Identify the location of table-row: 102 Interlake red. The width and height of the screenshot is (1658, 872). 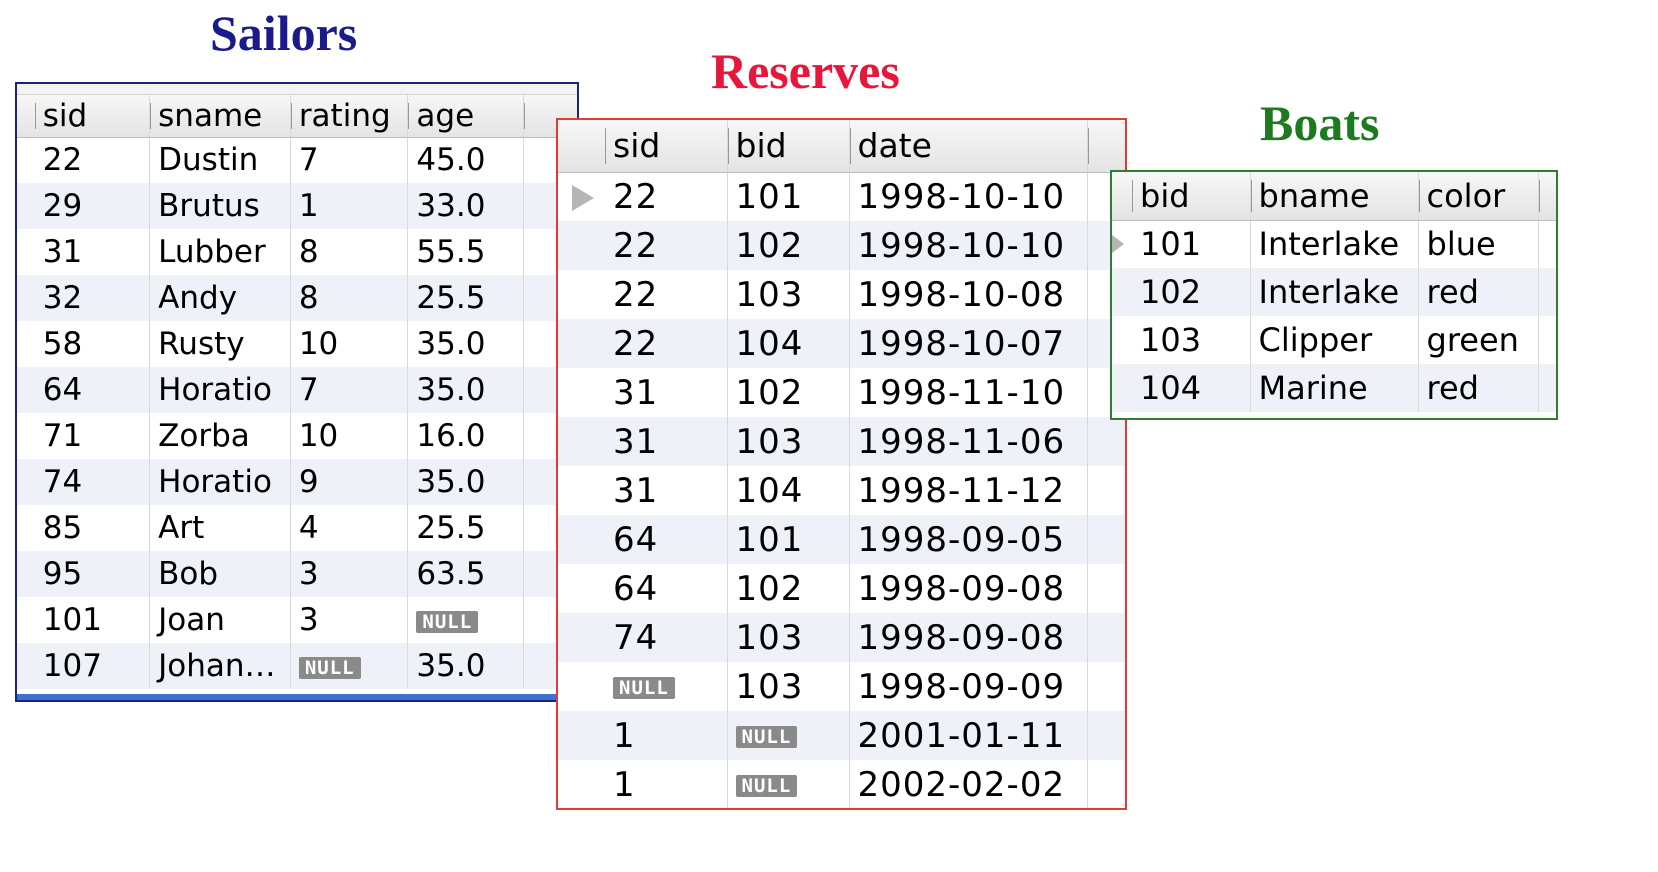
(1334, 292).